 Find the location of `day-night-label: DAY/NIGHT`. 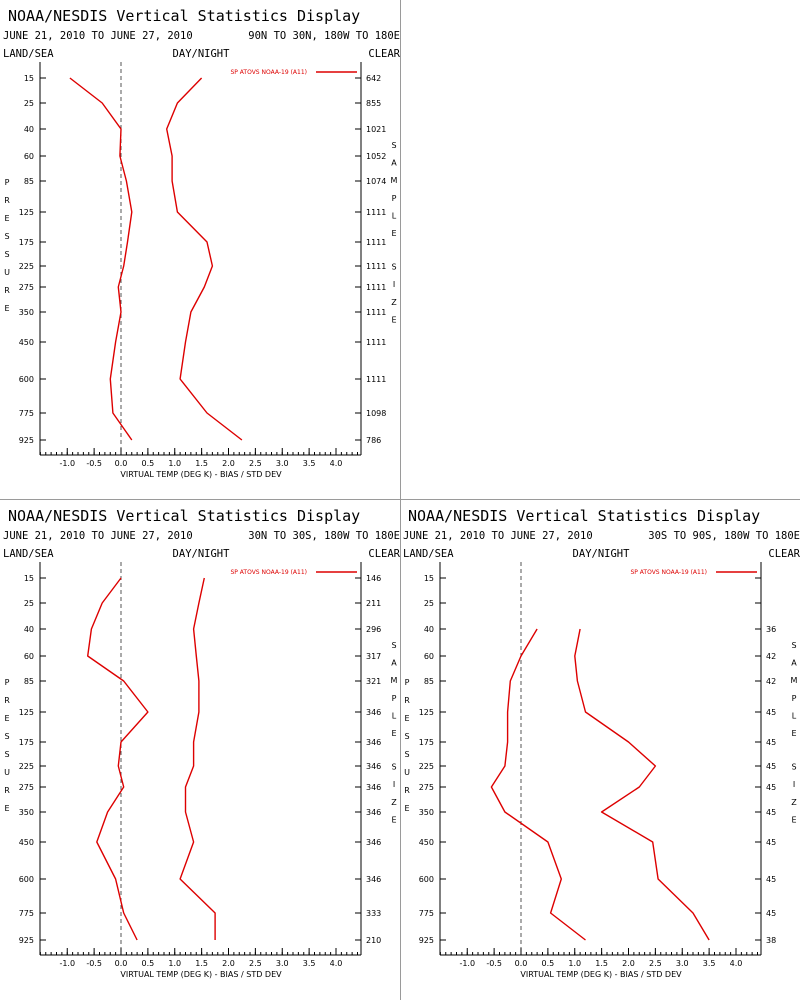

day-night-label: DAY/NIGHT is located at coordinates (602, 554).